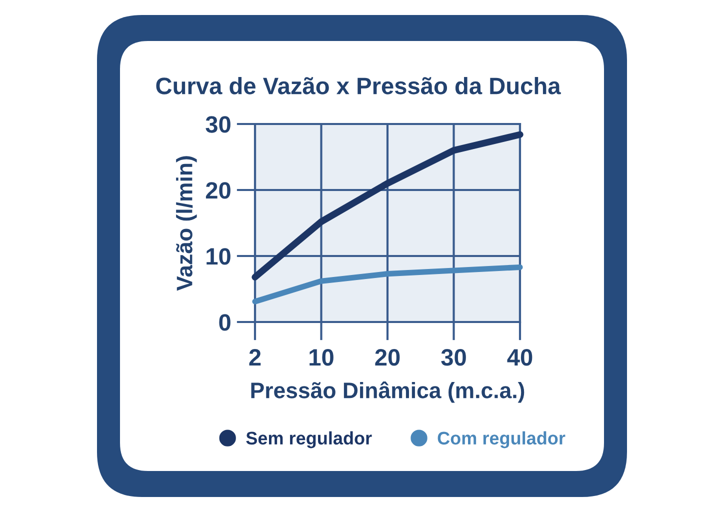 This screenshot has height=511, width=716. Describe the element at coordinates (309, 439) in the screenshot. I see `legend-label: Sem regulador` at that location.